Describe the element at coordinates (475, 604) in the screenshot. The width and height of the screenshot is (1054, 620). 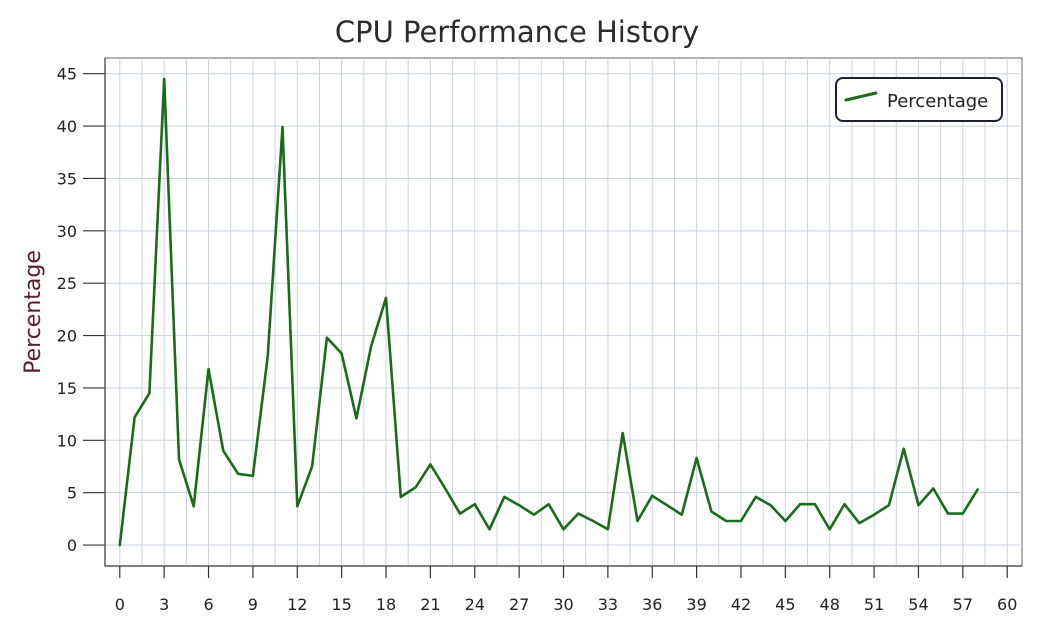
I see `x-tick-label: 24` at that location.